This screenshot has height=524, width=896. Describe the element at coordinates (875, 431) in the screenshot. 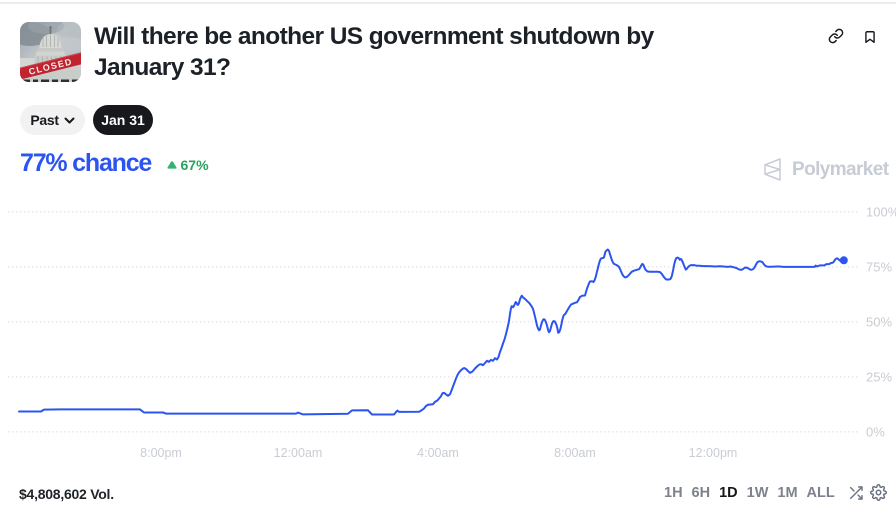

I see `svg-text: 0%` at that location.